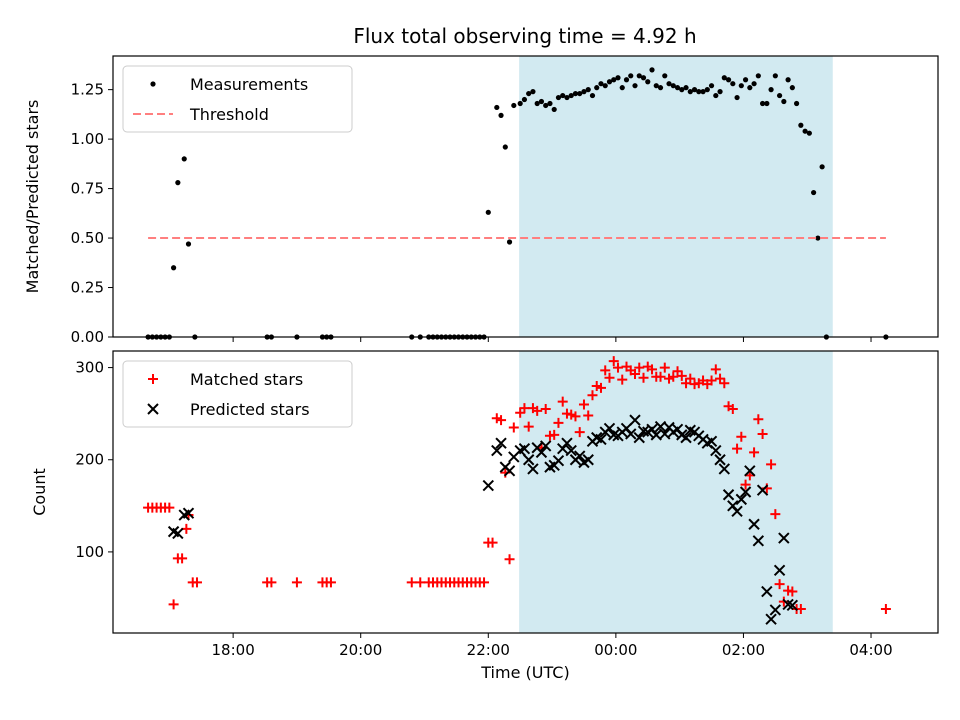 The width and height of the screenshot is (960, 720). Describe the element at coordinates (676, 196) in the screenshot. I see `observing-window-band` at that location.